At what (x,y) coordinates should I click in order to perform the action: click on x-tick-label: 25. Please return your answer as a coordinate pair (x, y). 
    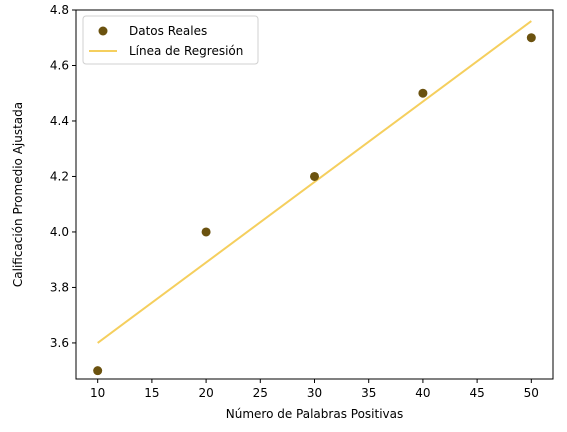
    Looking at the image, I should click on (260, 393).